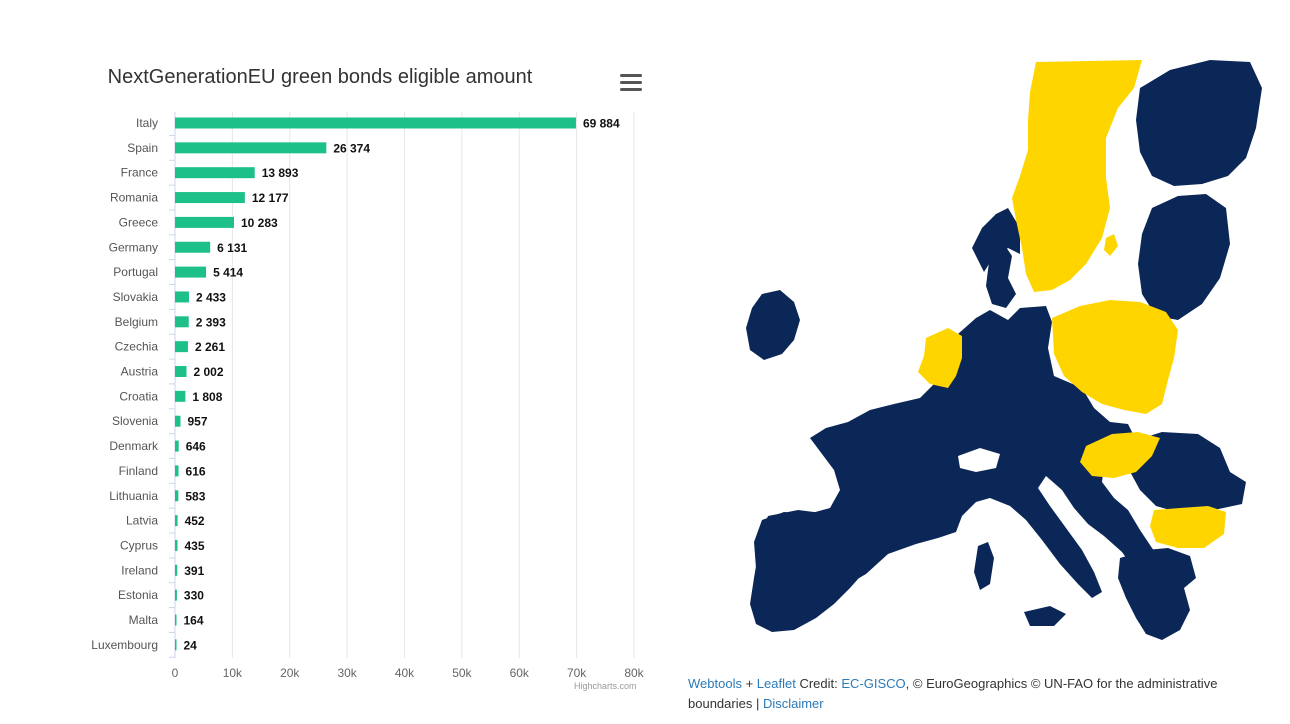  Describe the element at coordinates (139, 222) in the screenshot. I see `category-label: Greece` at that location.